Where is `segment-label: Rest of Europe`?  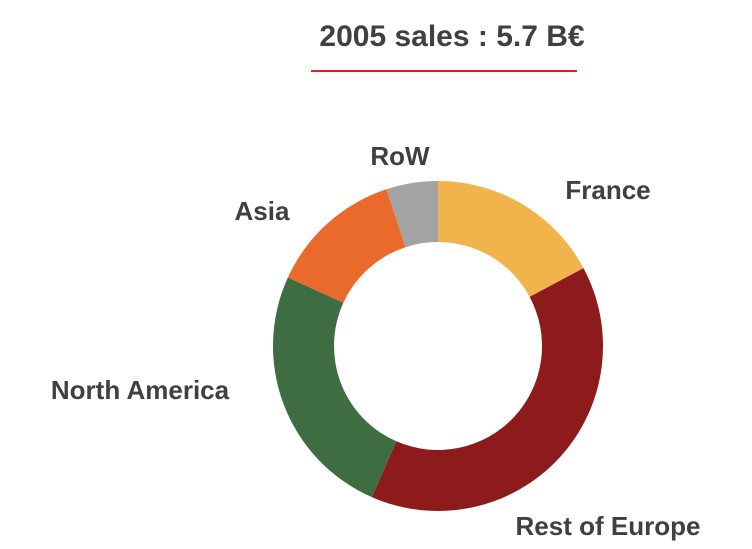 segment-label: Rest of Europe is located at coordinates (608, 526).